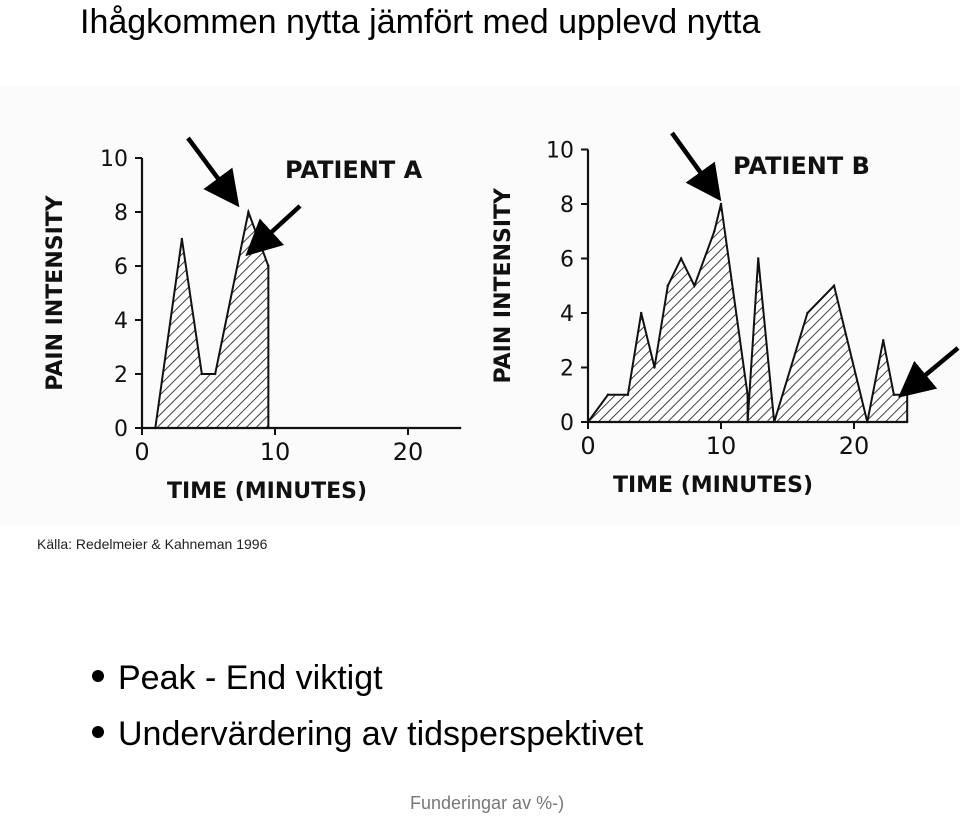 The height and width of the screenshot is (818, 960). I want to click on chart-title: PATIENT B, so click(801, 166).